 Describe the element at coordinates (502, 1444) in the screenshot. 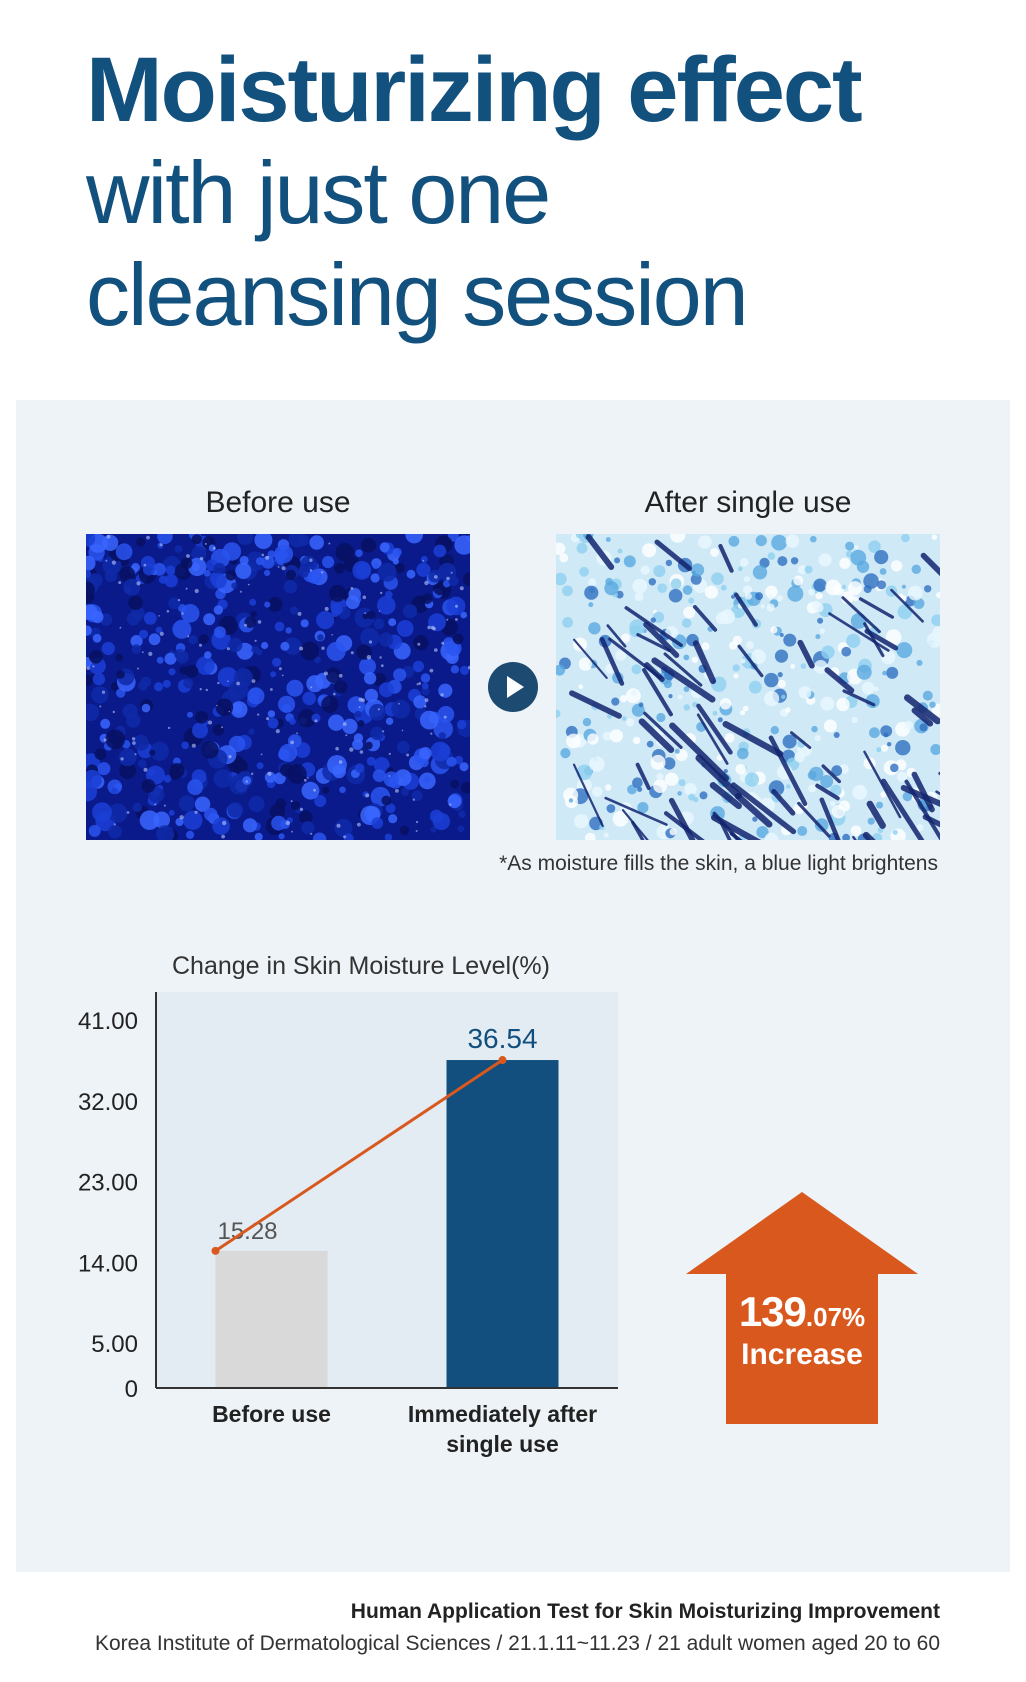

I see `x-category-label: single use` at that location.